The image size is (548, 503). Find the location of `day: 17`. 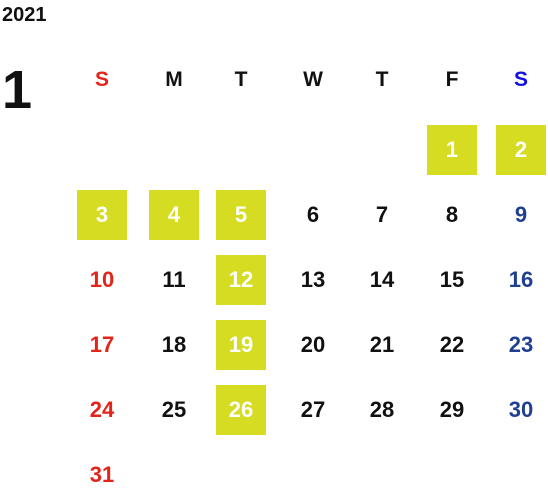

day: 17 is located at coordinates (102, 344).